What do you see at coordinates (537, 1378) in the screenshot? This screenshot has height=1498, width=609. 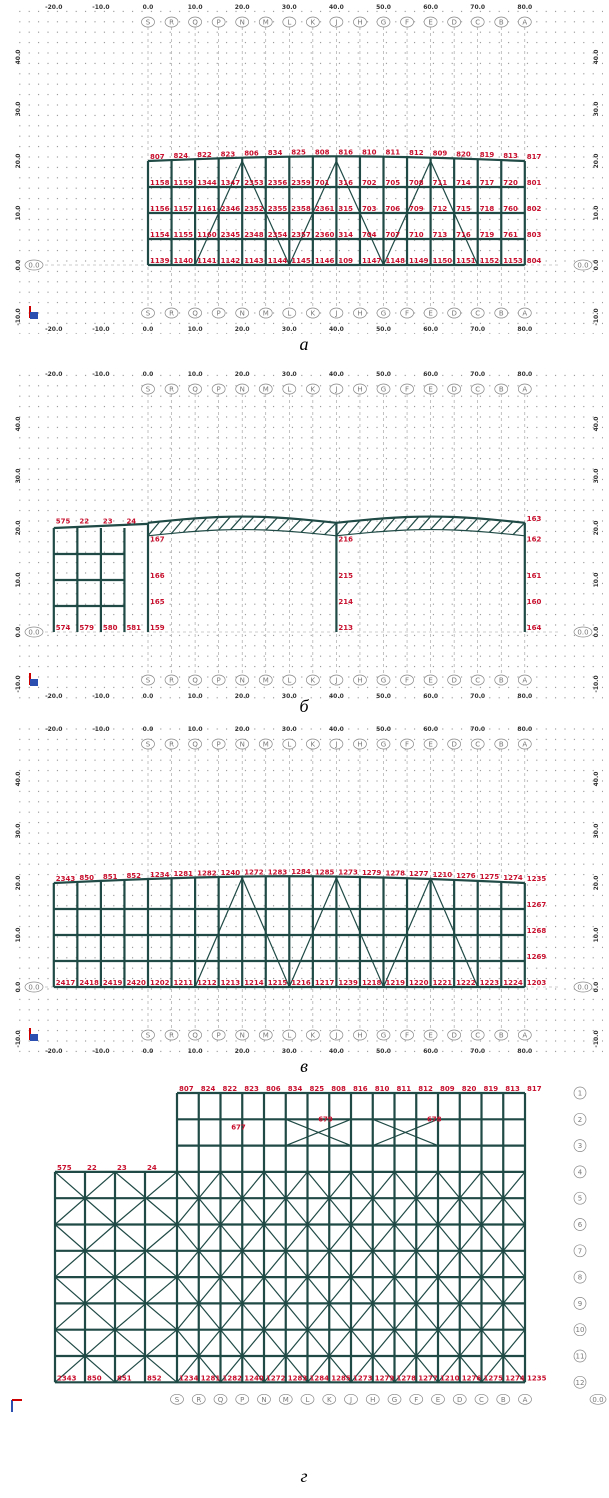 I see `node-label: 1235` at bounding box center [537, 1378].